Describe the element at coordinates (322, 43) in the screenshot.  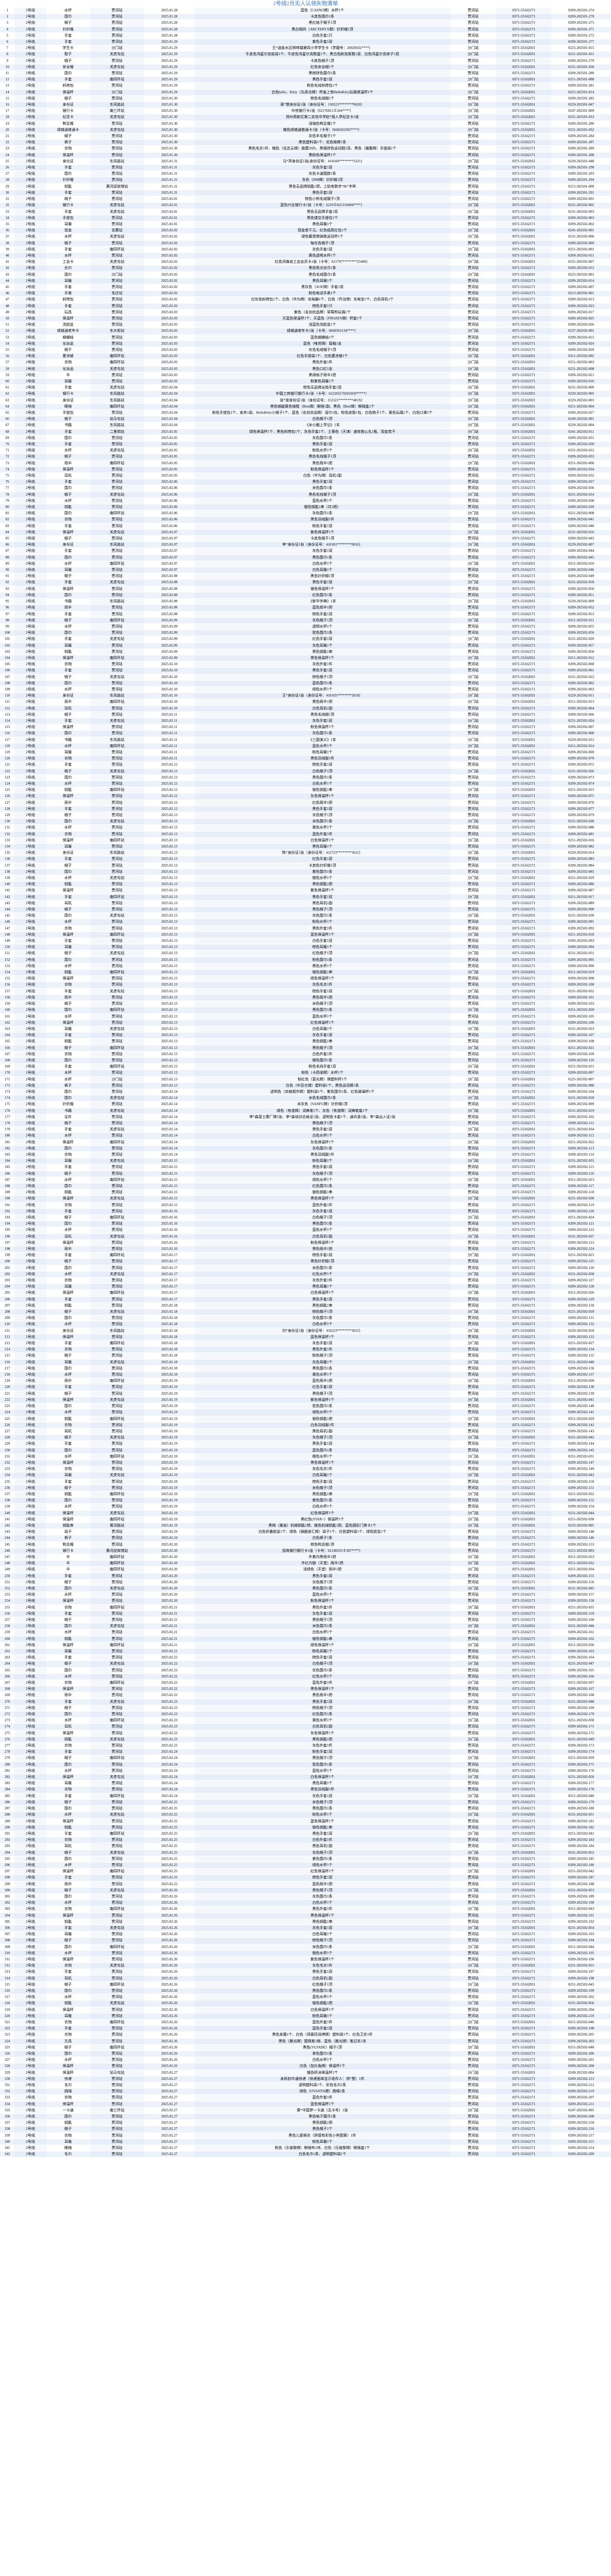
I see `cell-description: 紫色手套1双` at that location.